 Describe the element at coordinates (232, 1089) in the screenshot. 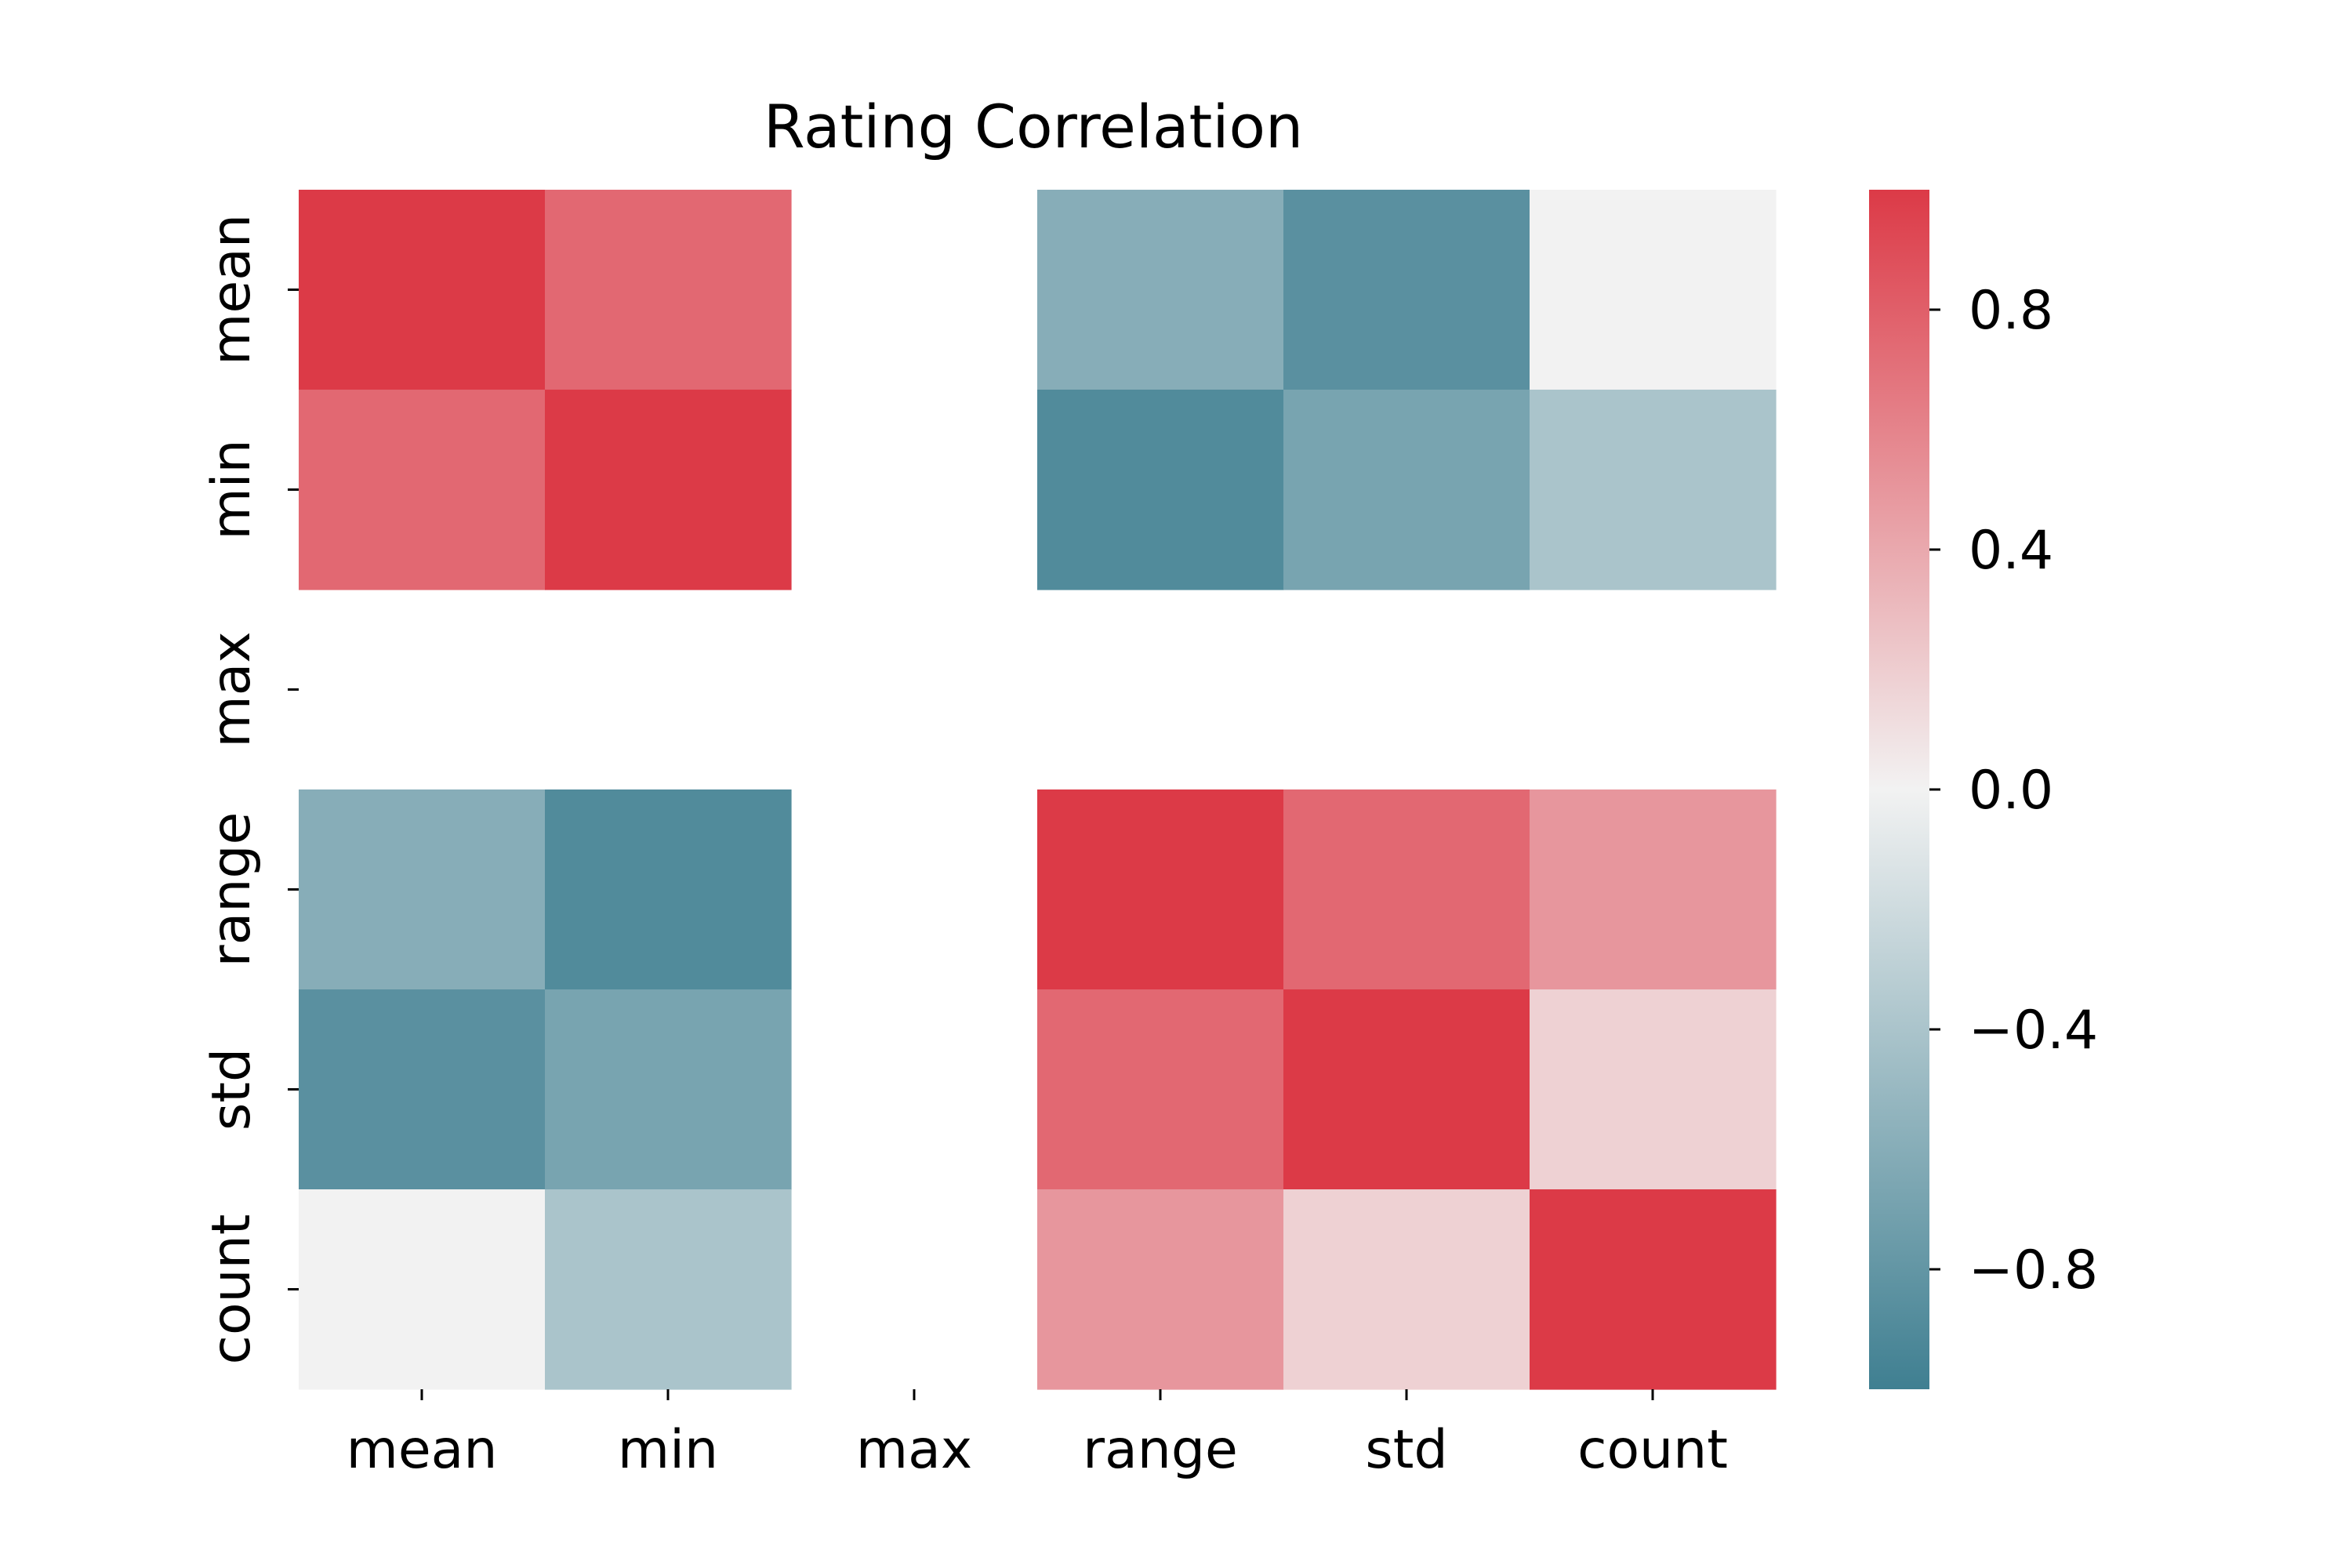

I see `y-tick-label-std: std` at that location.